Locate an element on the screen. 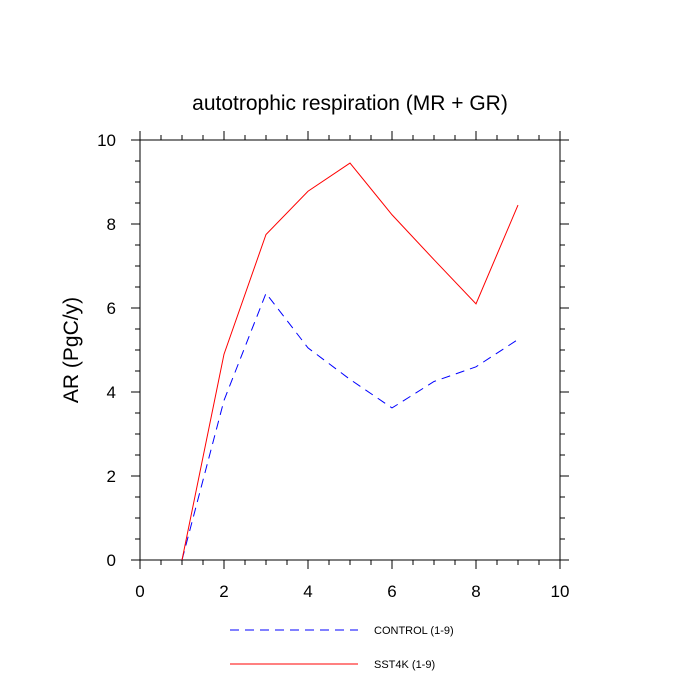 The height and width of the screenshot is (700, 700). y-axis-label: AR (PgC/y) is located at coordinates (71, 350).